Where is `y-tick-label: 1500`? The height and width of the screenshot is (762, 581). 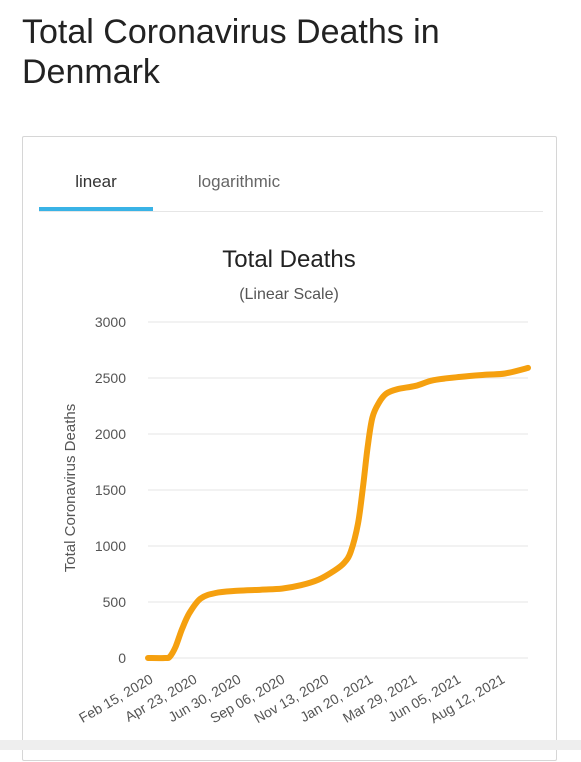 y-tick-label: 1500 is located at coordinates (110, 490).